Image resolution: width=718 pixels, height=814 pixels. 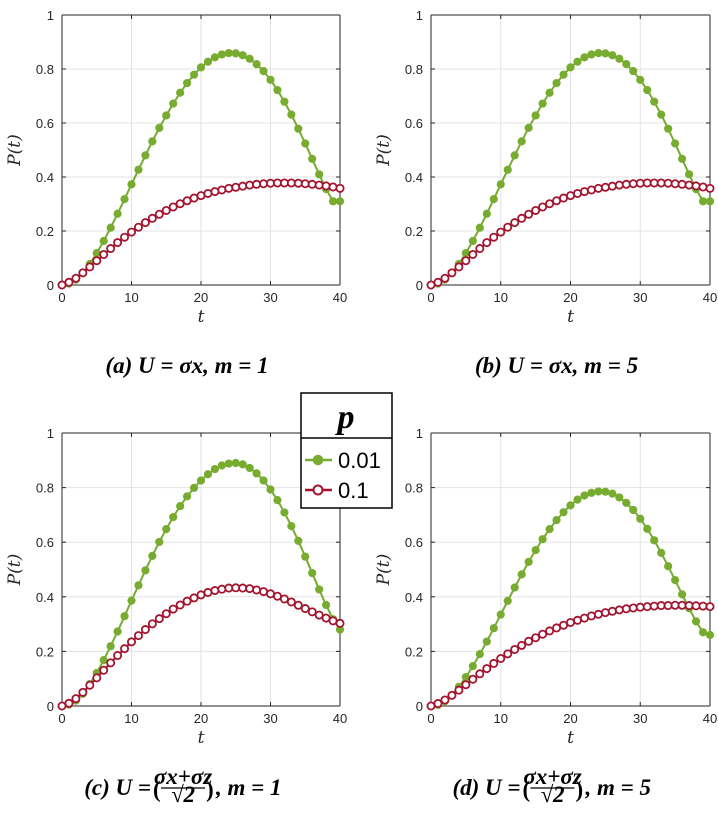 I want to click on chart-c-caption: (c) U = (σx+σz√2), m = 1, so click(x=182, y=785).